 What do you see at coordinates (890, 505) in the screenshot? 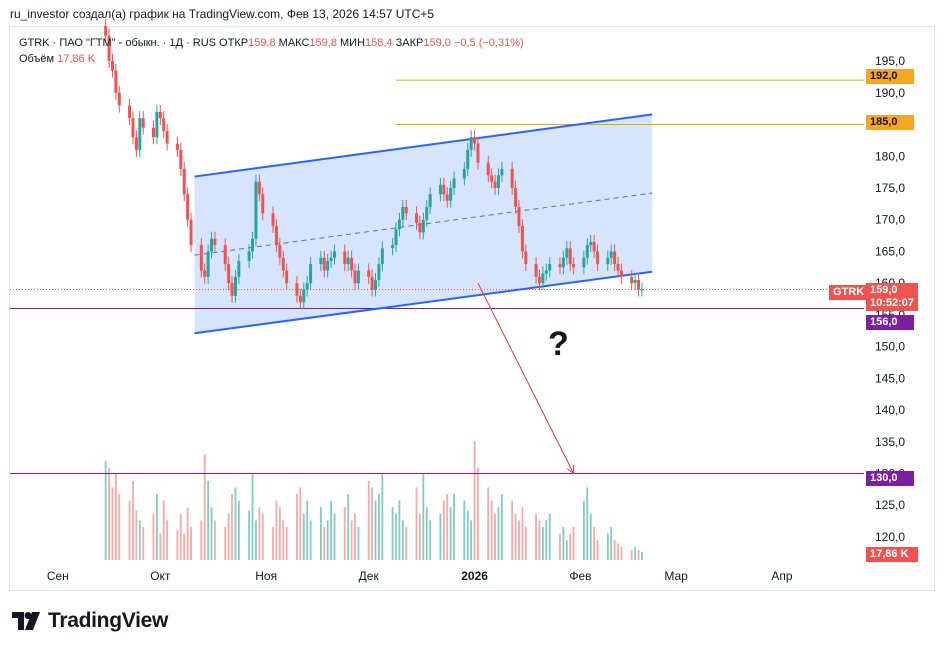
I see `y-tick-label: 125,0` at bounding box center [890, 505].